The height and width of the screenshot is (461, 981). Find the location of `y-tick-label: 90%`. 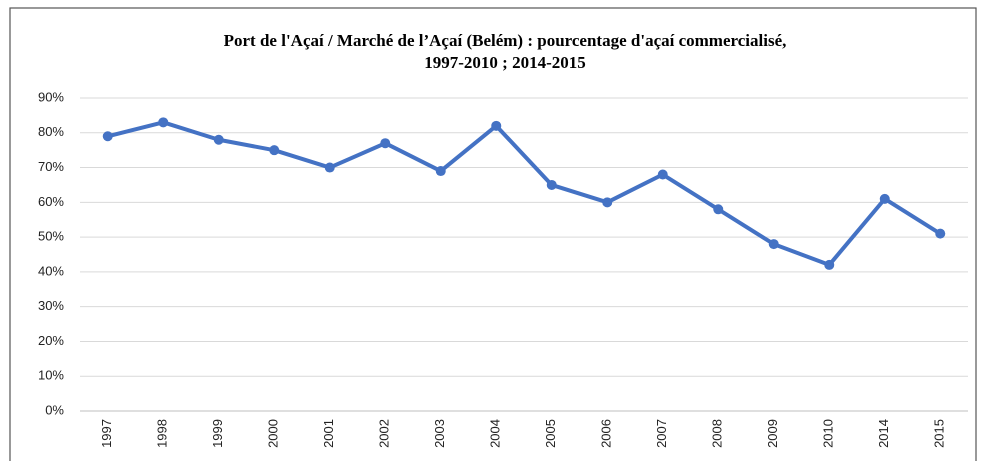

y-tick-label: 90% is located at coordinates (51, 96).